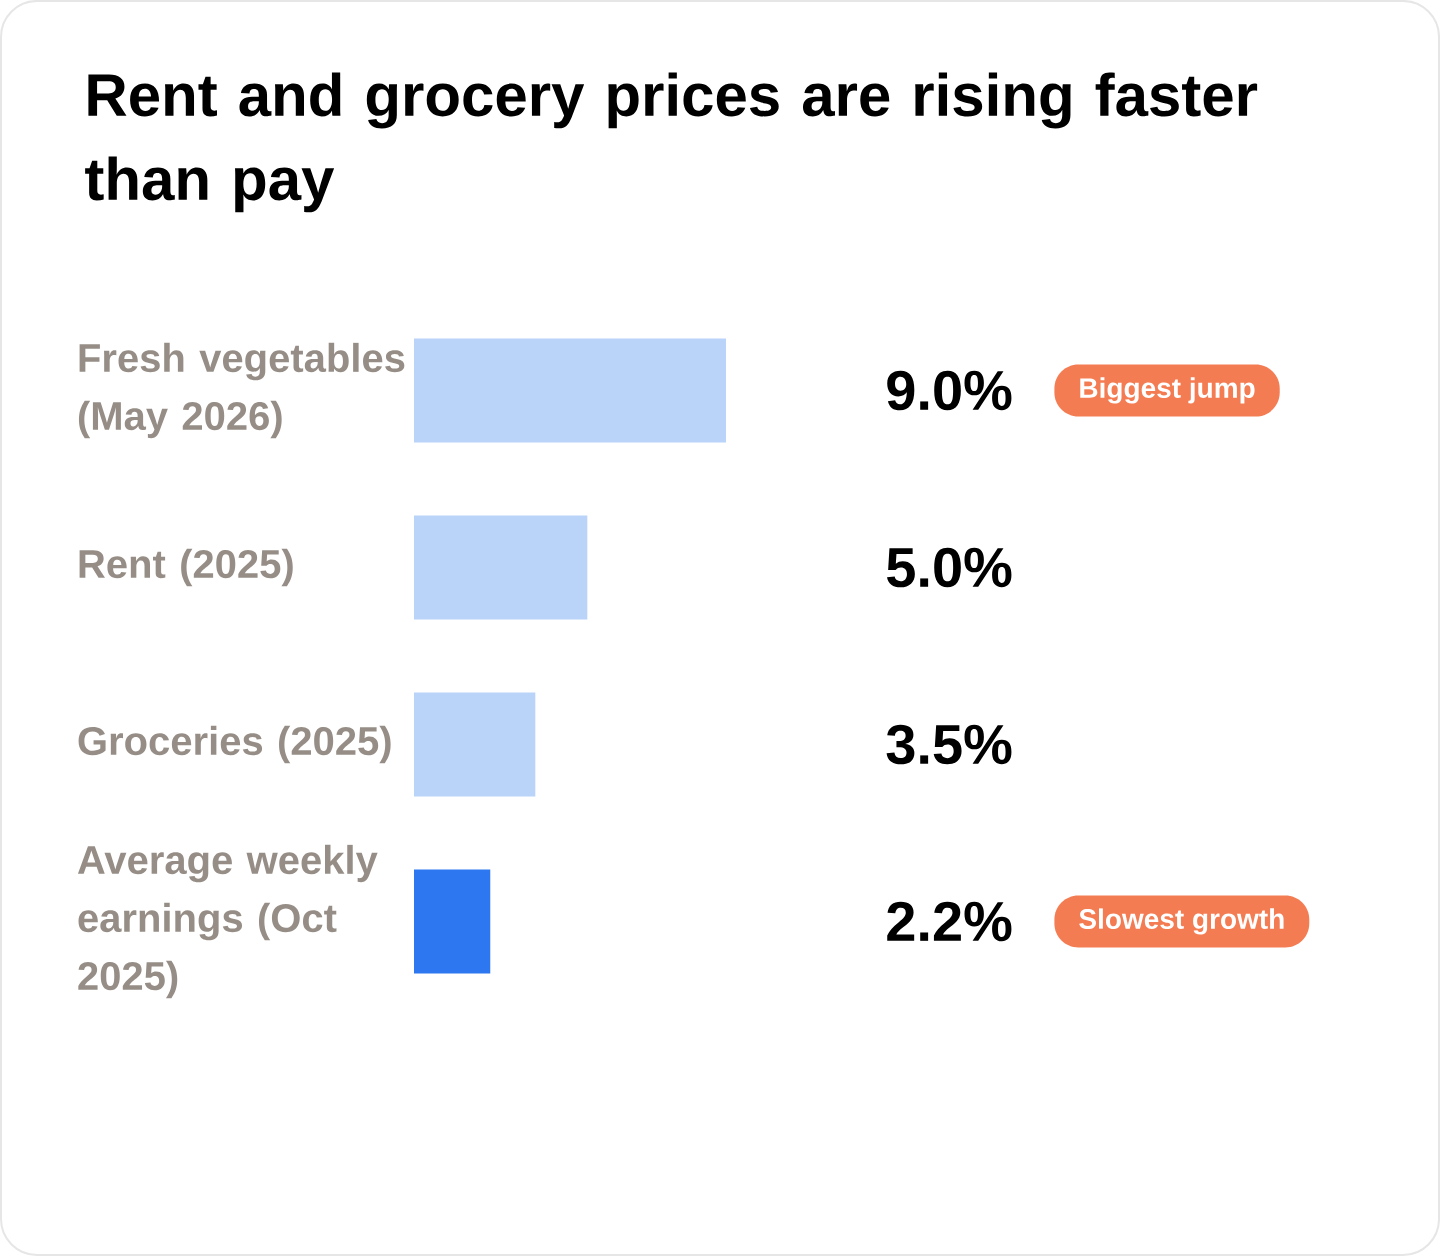 The width and height of the screenshot is (1440, 1256). I want to click on y-tick-label: Fresh vegetables (May 2026), so click(241, 390).